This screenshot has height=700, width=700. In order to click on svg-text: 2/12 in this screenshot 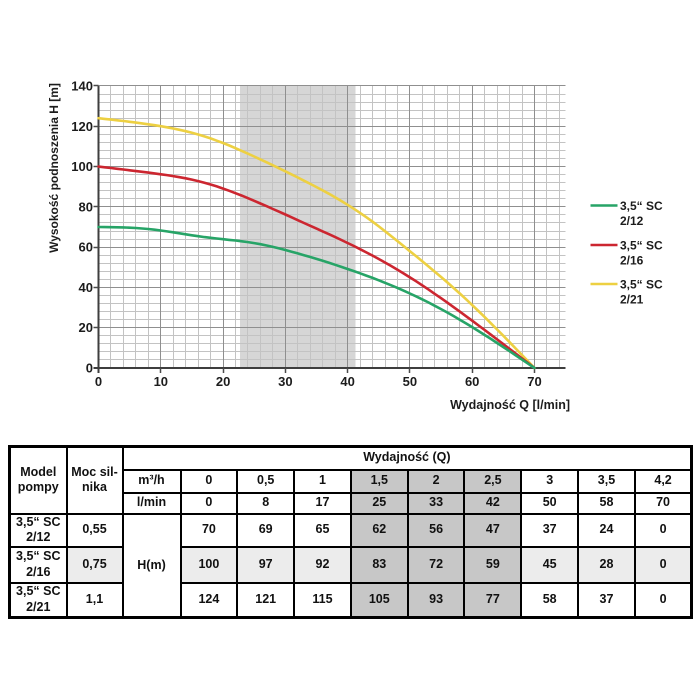, I will do `click(632, 221)`.